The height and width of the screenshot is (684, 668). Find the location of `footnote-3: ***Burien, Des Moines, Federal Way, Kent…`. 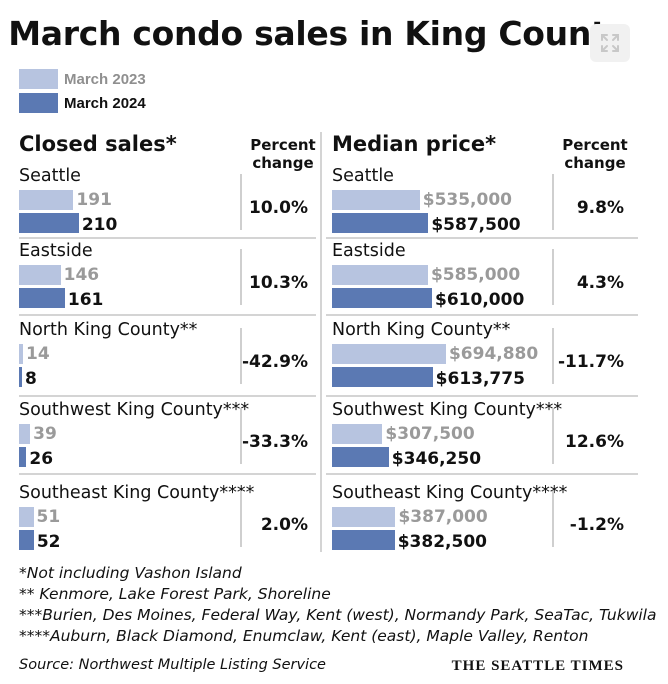

footnote-3: ***Burien, Des Moines, Federal Way, Kent… is located at coordinates (338, 615).